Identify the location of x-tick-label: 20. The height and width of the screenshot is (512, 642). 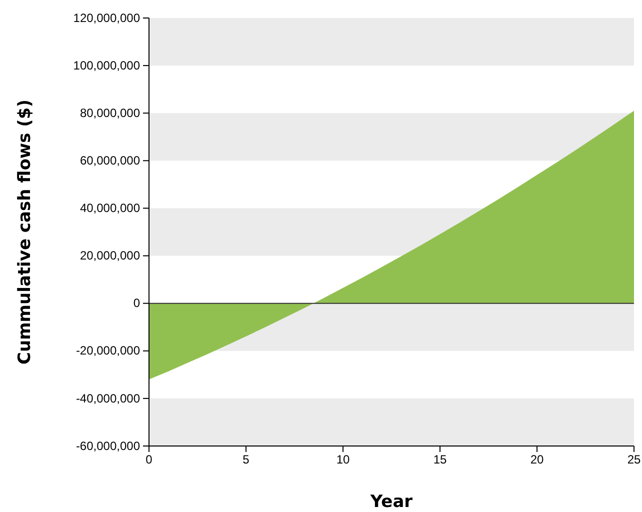
(537, 459).